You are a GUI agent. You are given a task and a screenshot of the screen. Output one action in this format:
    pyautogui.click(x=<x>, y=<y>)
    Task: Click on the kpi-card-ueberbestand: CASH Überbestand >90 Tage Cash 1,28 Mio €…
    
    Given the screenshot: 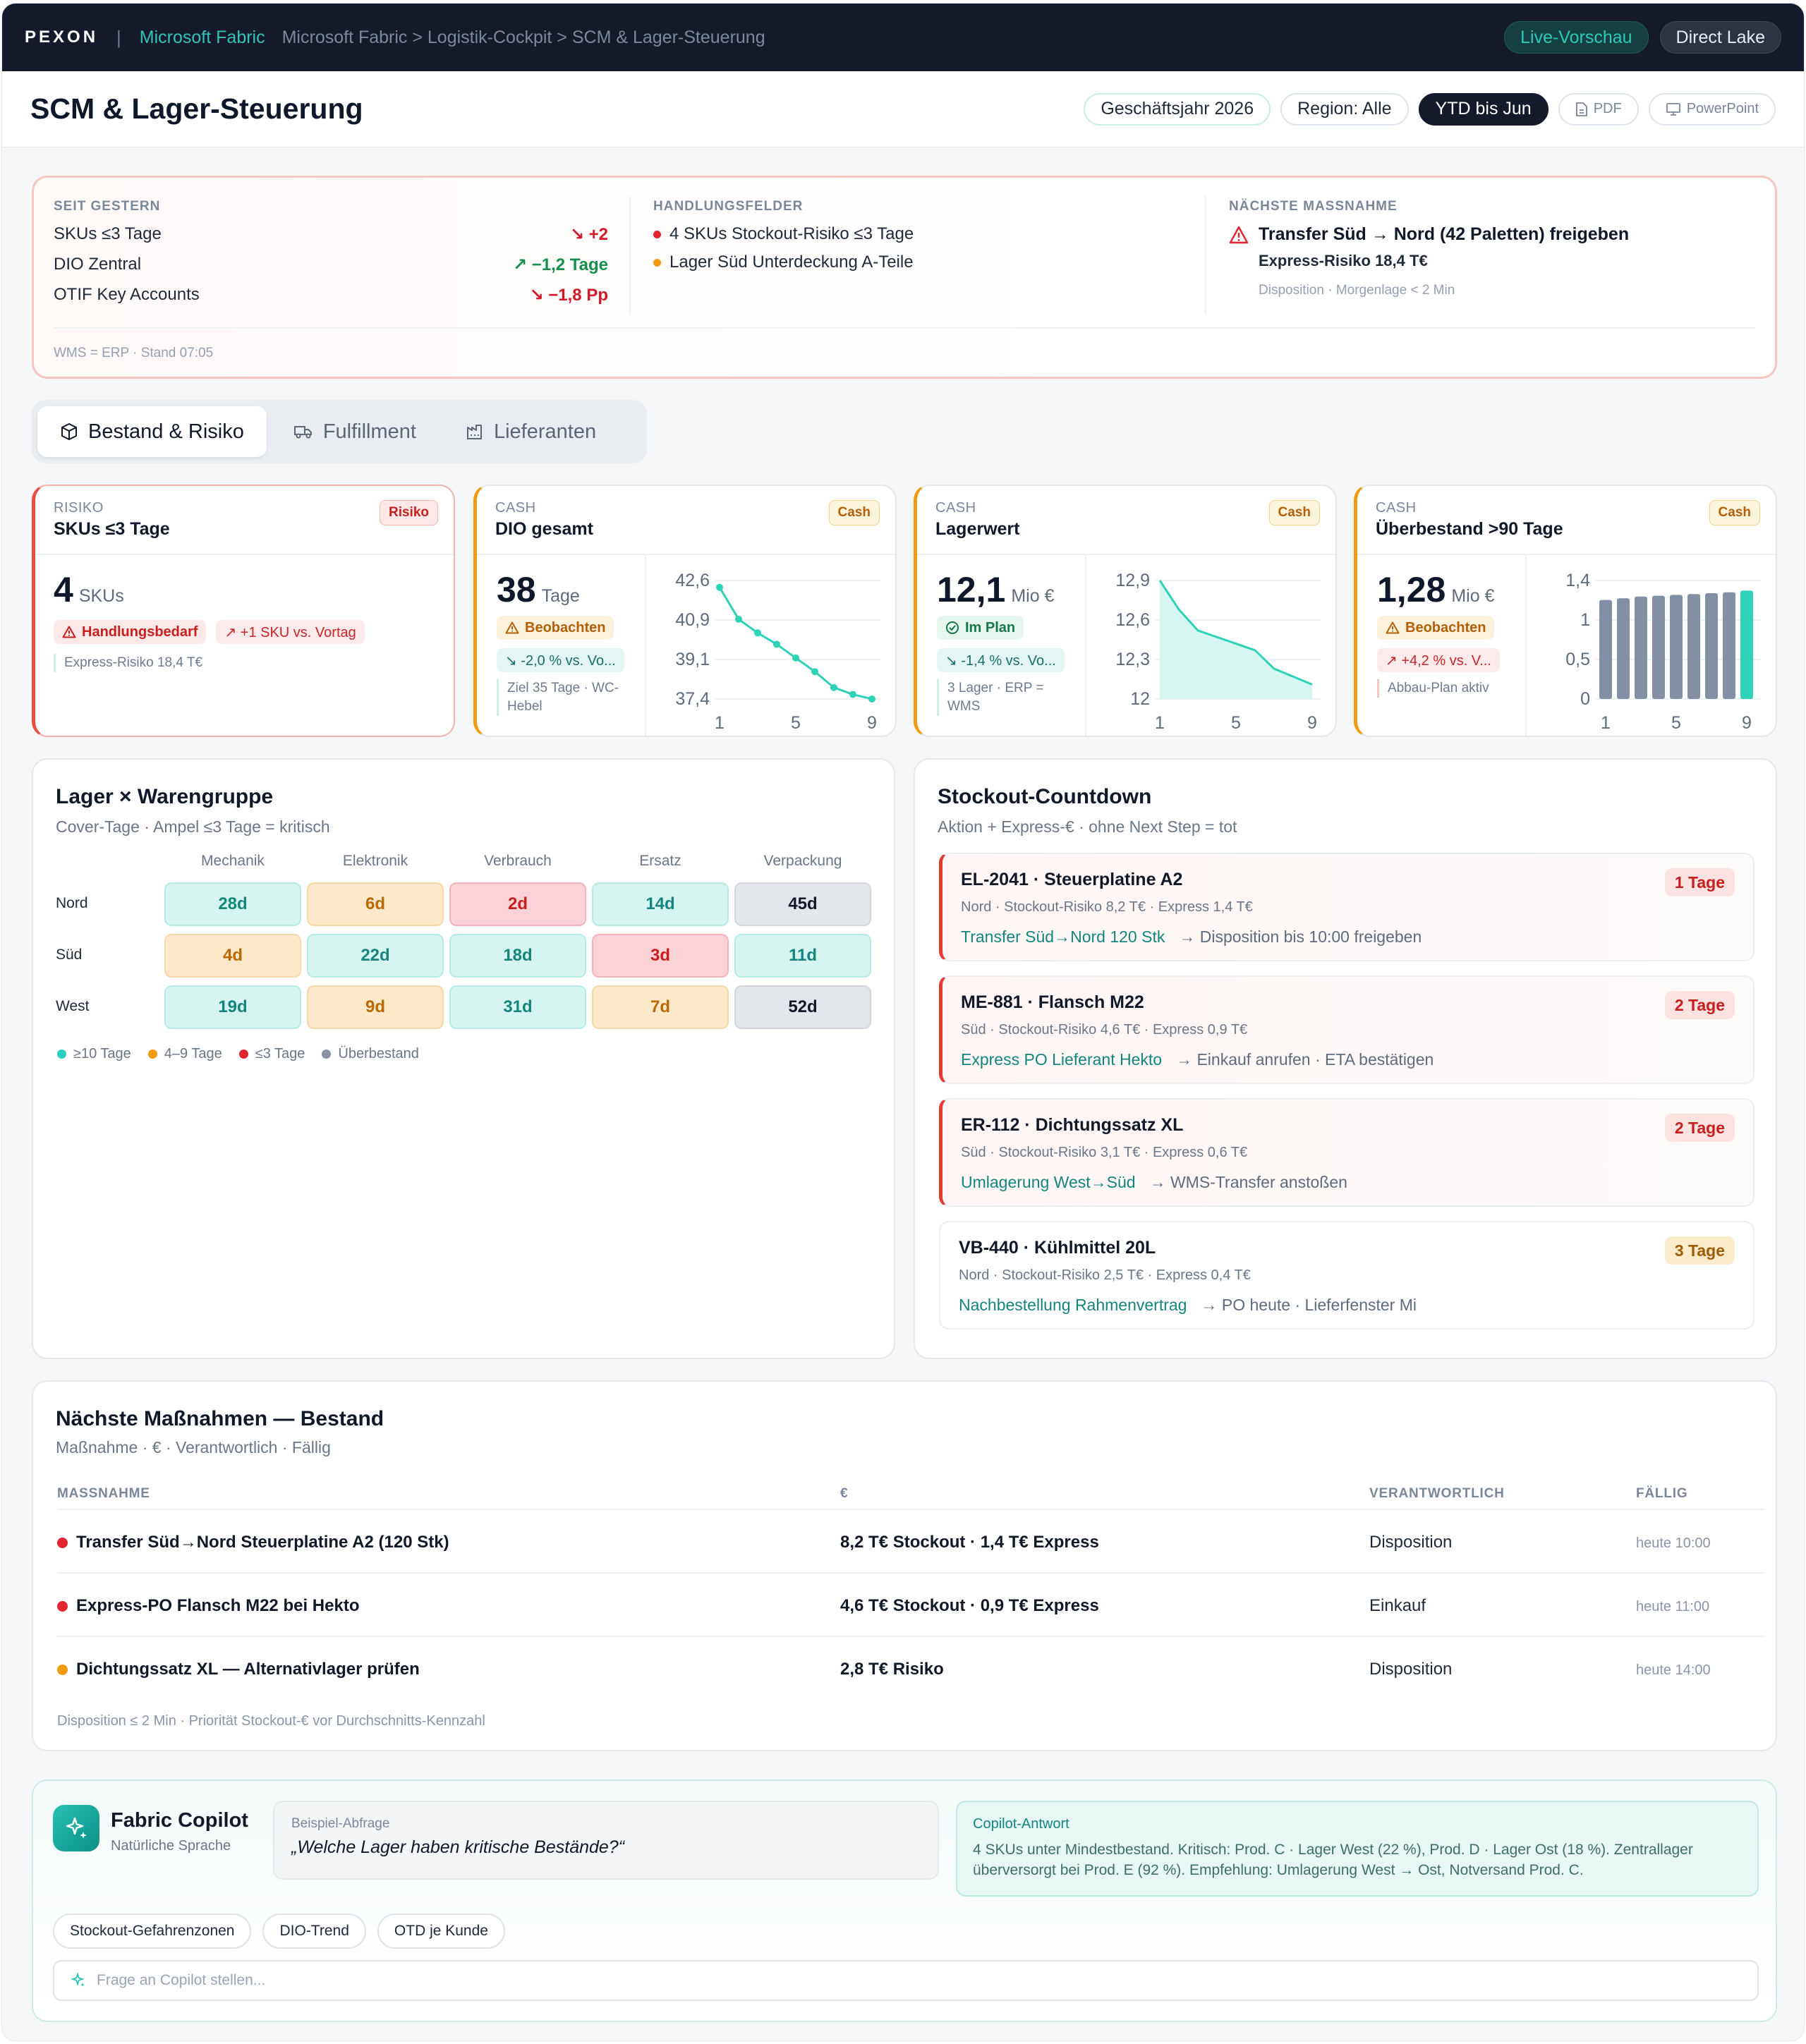 What is the action you would take?
    pyautogui.click(x=1565, y=611)
    